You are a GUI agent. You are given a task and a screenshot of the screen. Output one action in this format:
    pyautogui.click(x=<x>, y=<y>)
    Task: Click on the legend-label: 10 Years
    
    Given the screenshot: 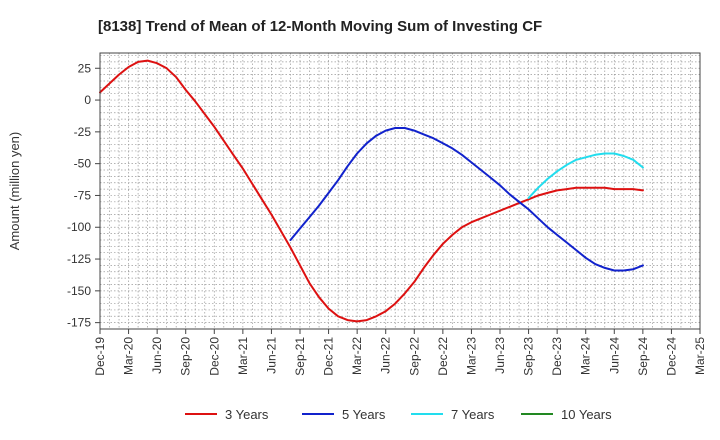 What is the action you would take?
    pyautogui.click(x=586, y=414)
    